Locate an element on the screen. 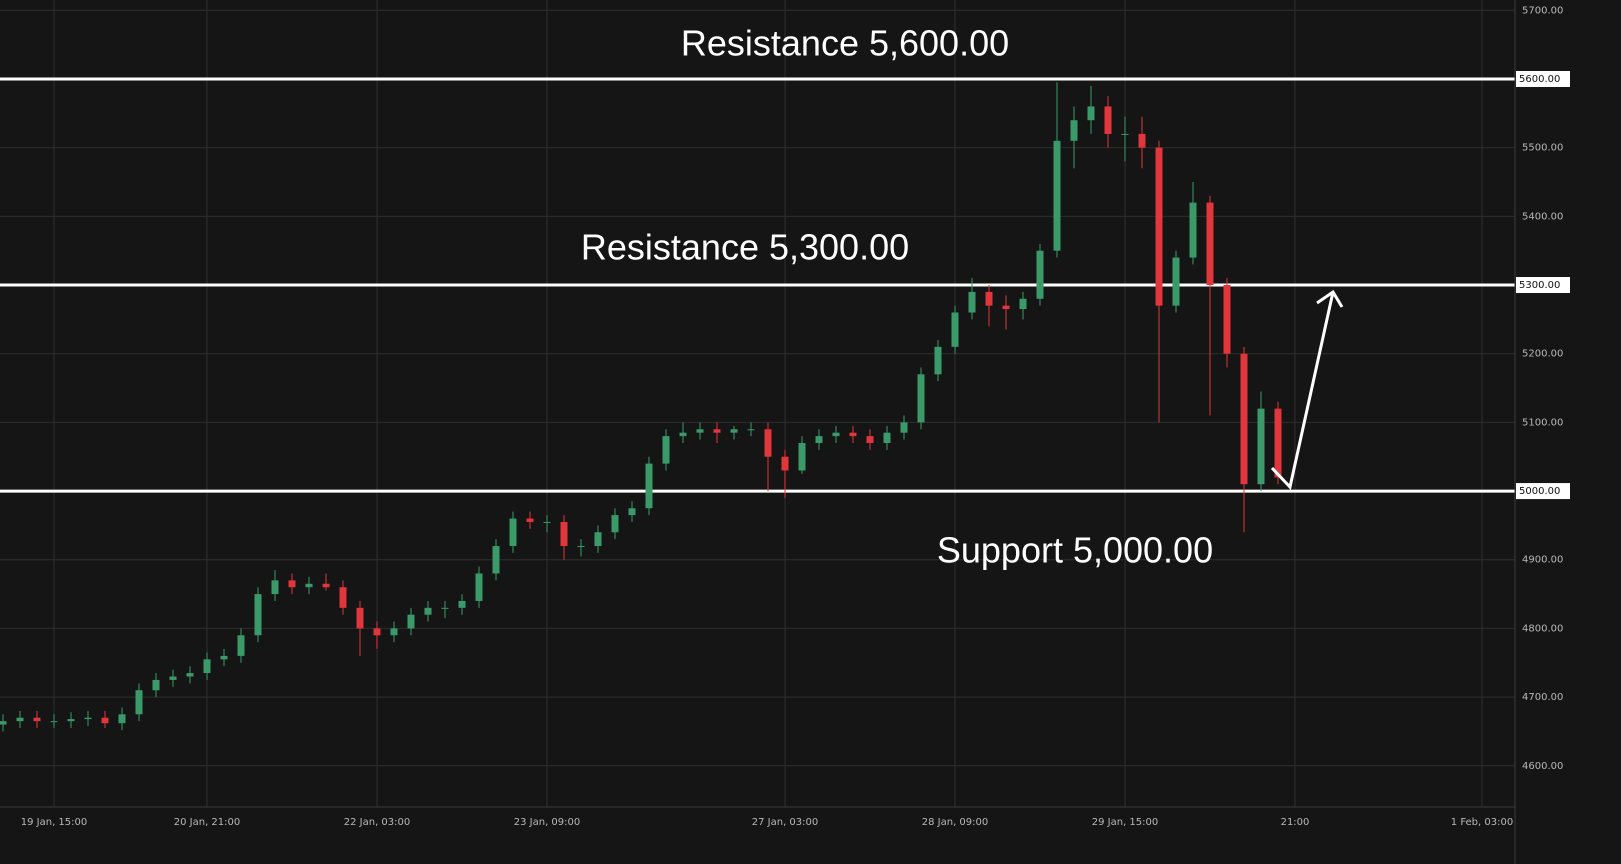  y-tick-label: 4600.00 is located at coordinates (1542, 766).